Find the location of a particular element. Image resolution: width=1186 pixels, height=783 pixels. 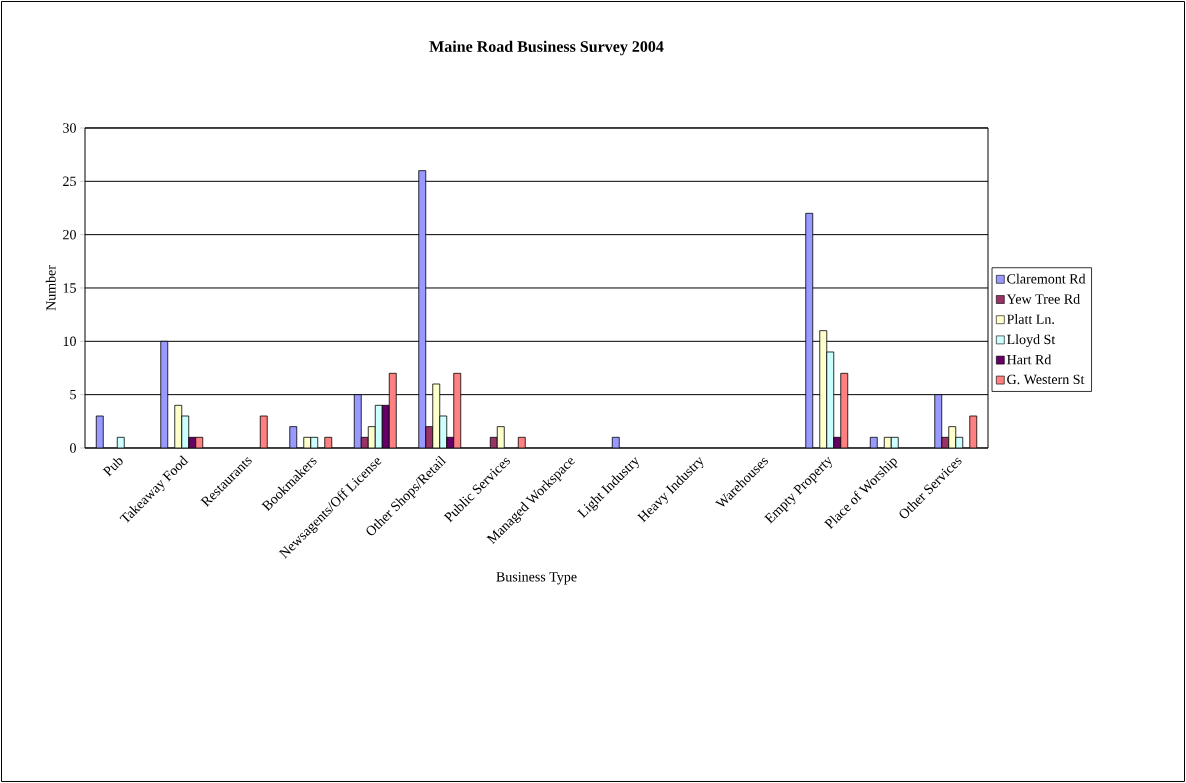

x-tick-label: Pub is located at coordinates (112, 467).